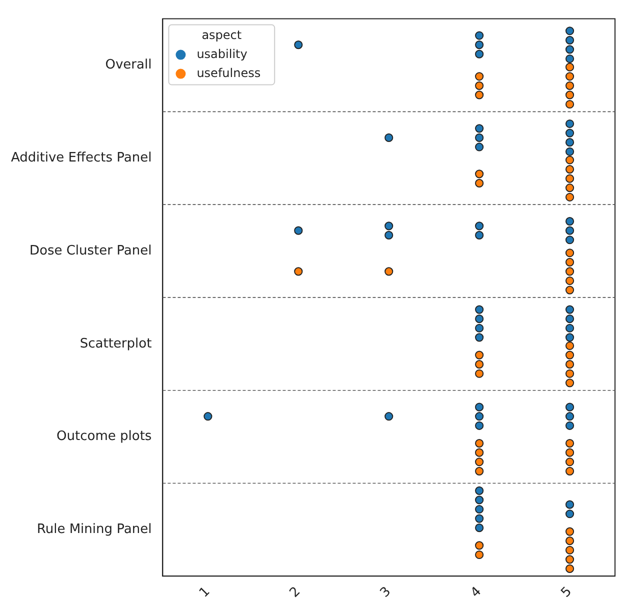  I want to click on y-tick-label: Scatterplot, so click(116, 344).